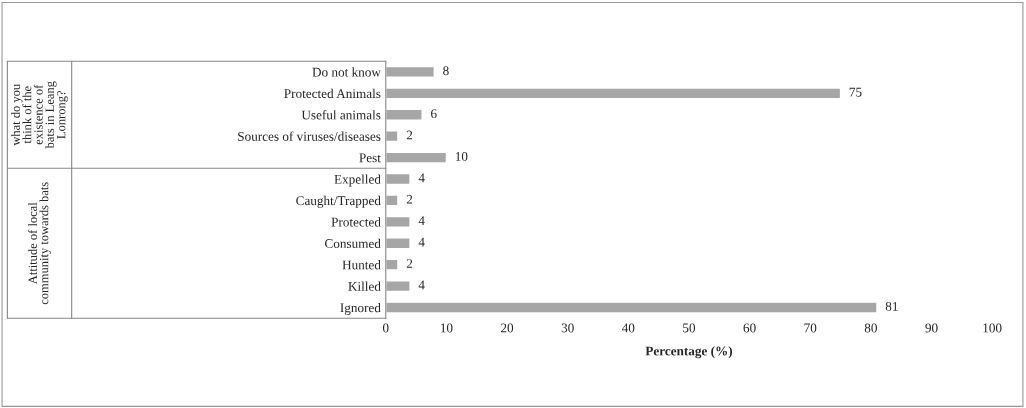 The height and width of the screenshot is (408, 1026). What do you see at coordinates (931, 328) in the screenshot?
I see `x-tick-label: 90` at bounding box center [931, 328].